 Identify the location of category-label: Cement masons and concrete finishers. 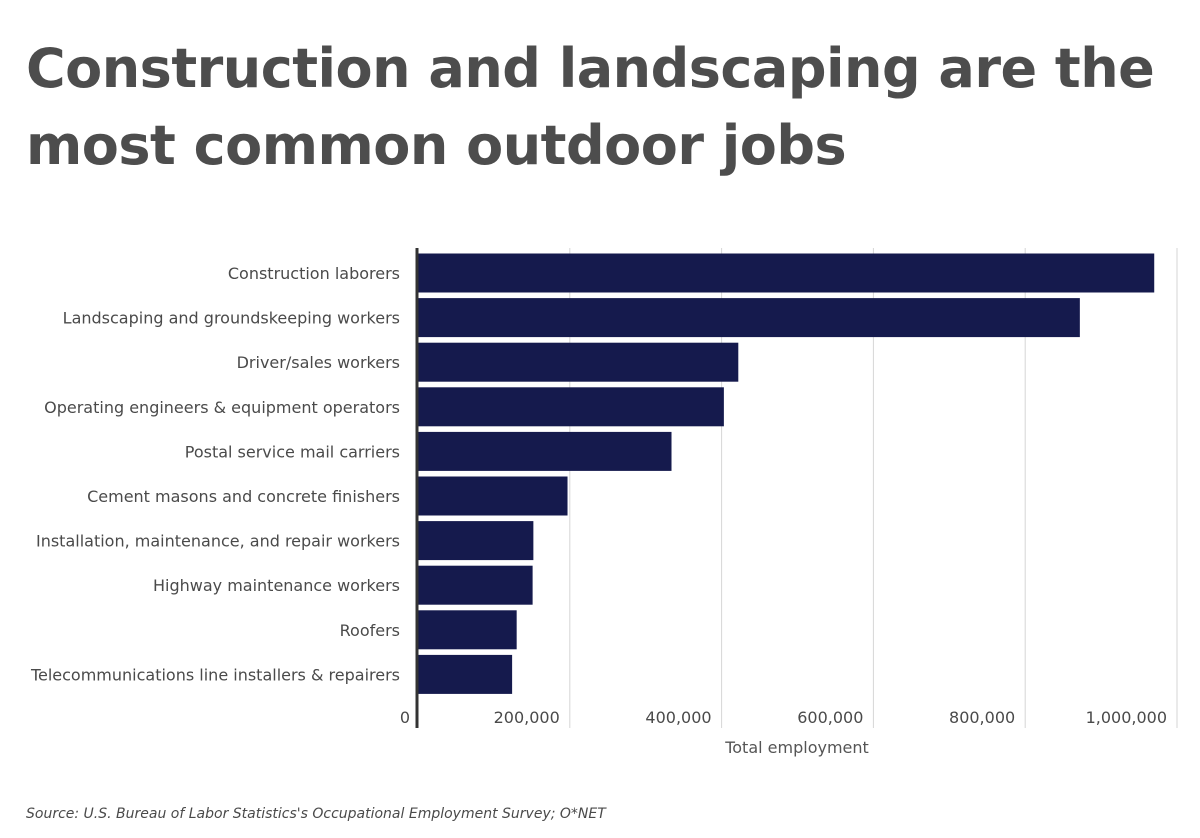
(243, 496).